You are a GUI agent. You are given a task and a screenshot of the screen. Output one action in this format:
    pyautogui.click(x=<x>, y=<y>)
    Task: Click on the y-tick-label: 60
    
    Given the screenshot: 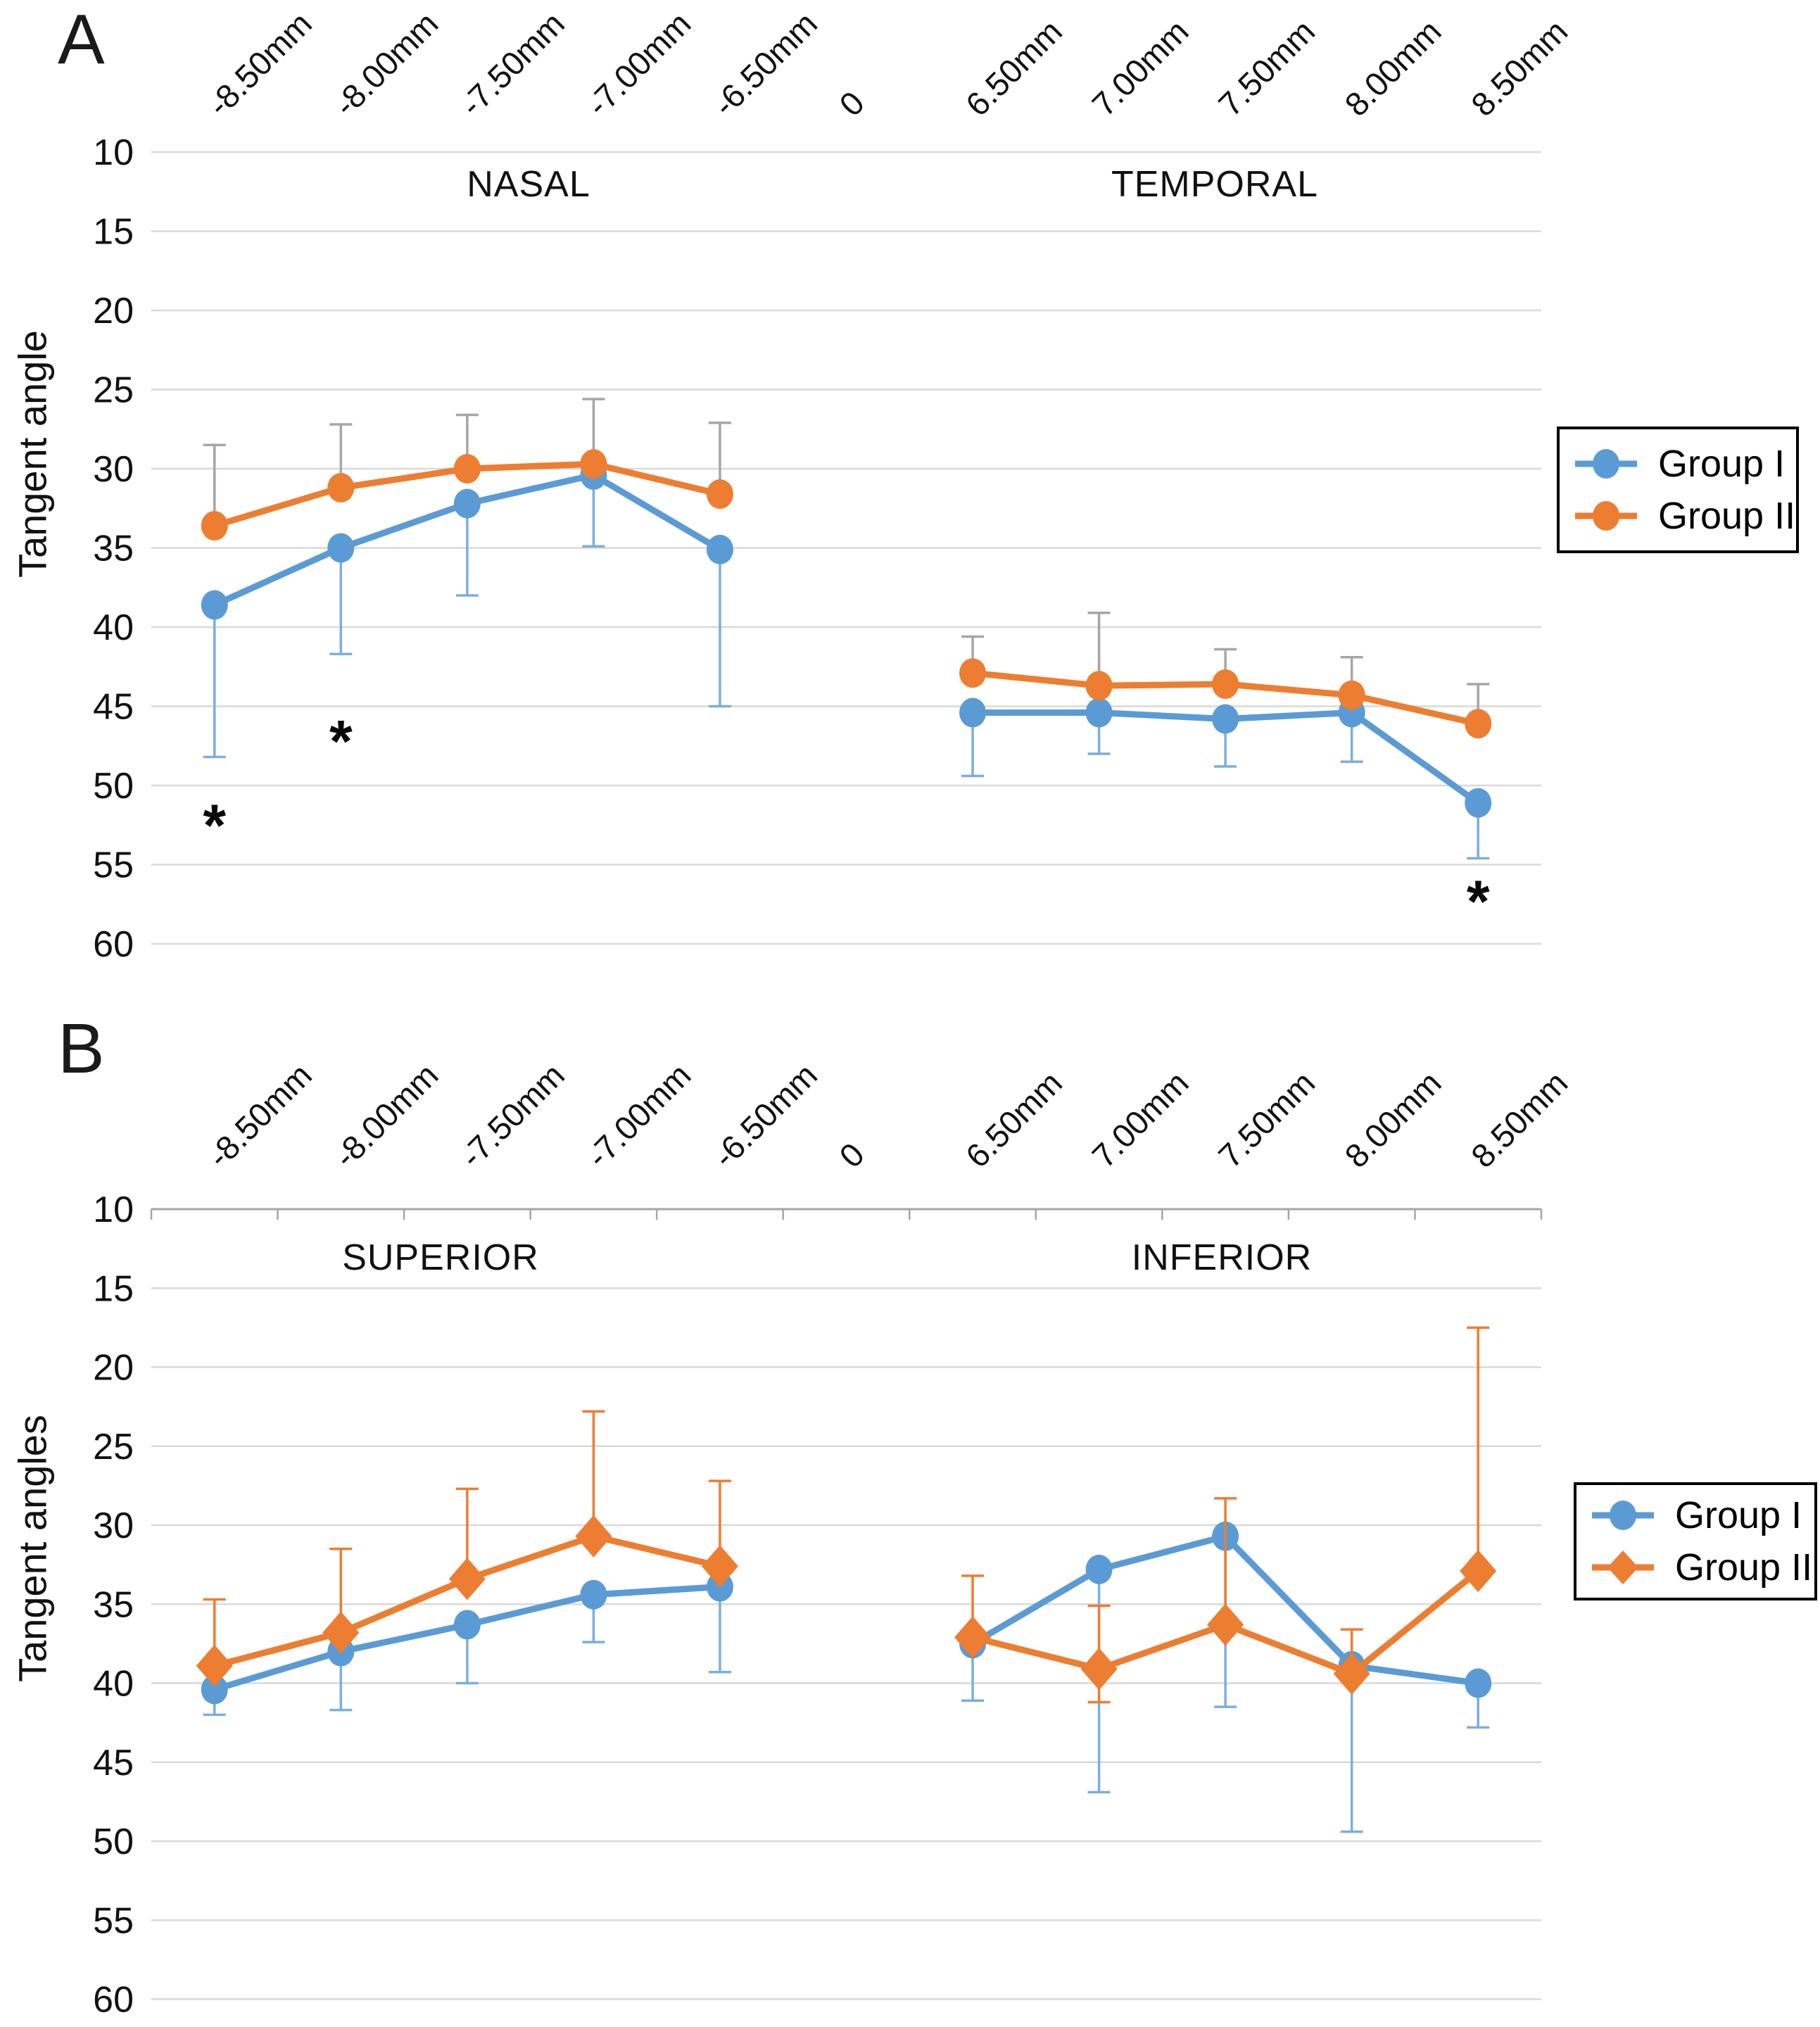 What is the action you would take?
    pyautogui.click(x=113, y=945)
    